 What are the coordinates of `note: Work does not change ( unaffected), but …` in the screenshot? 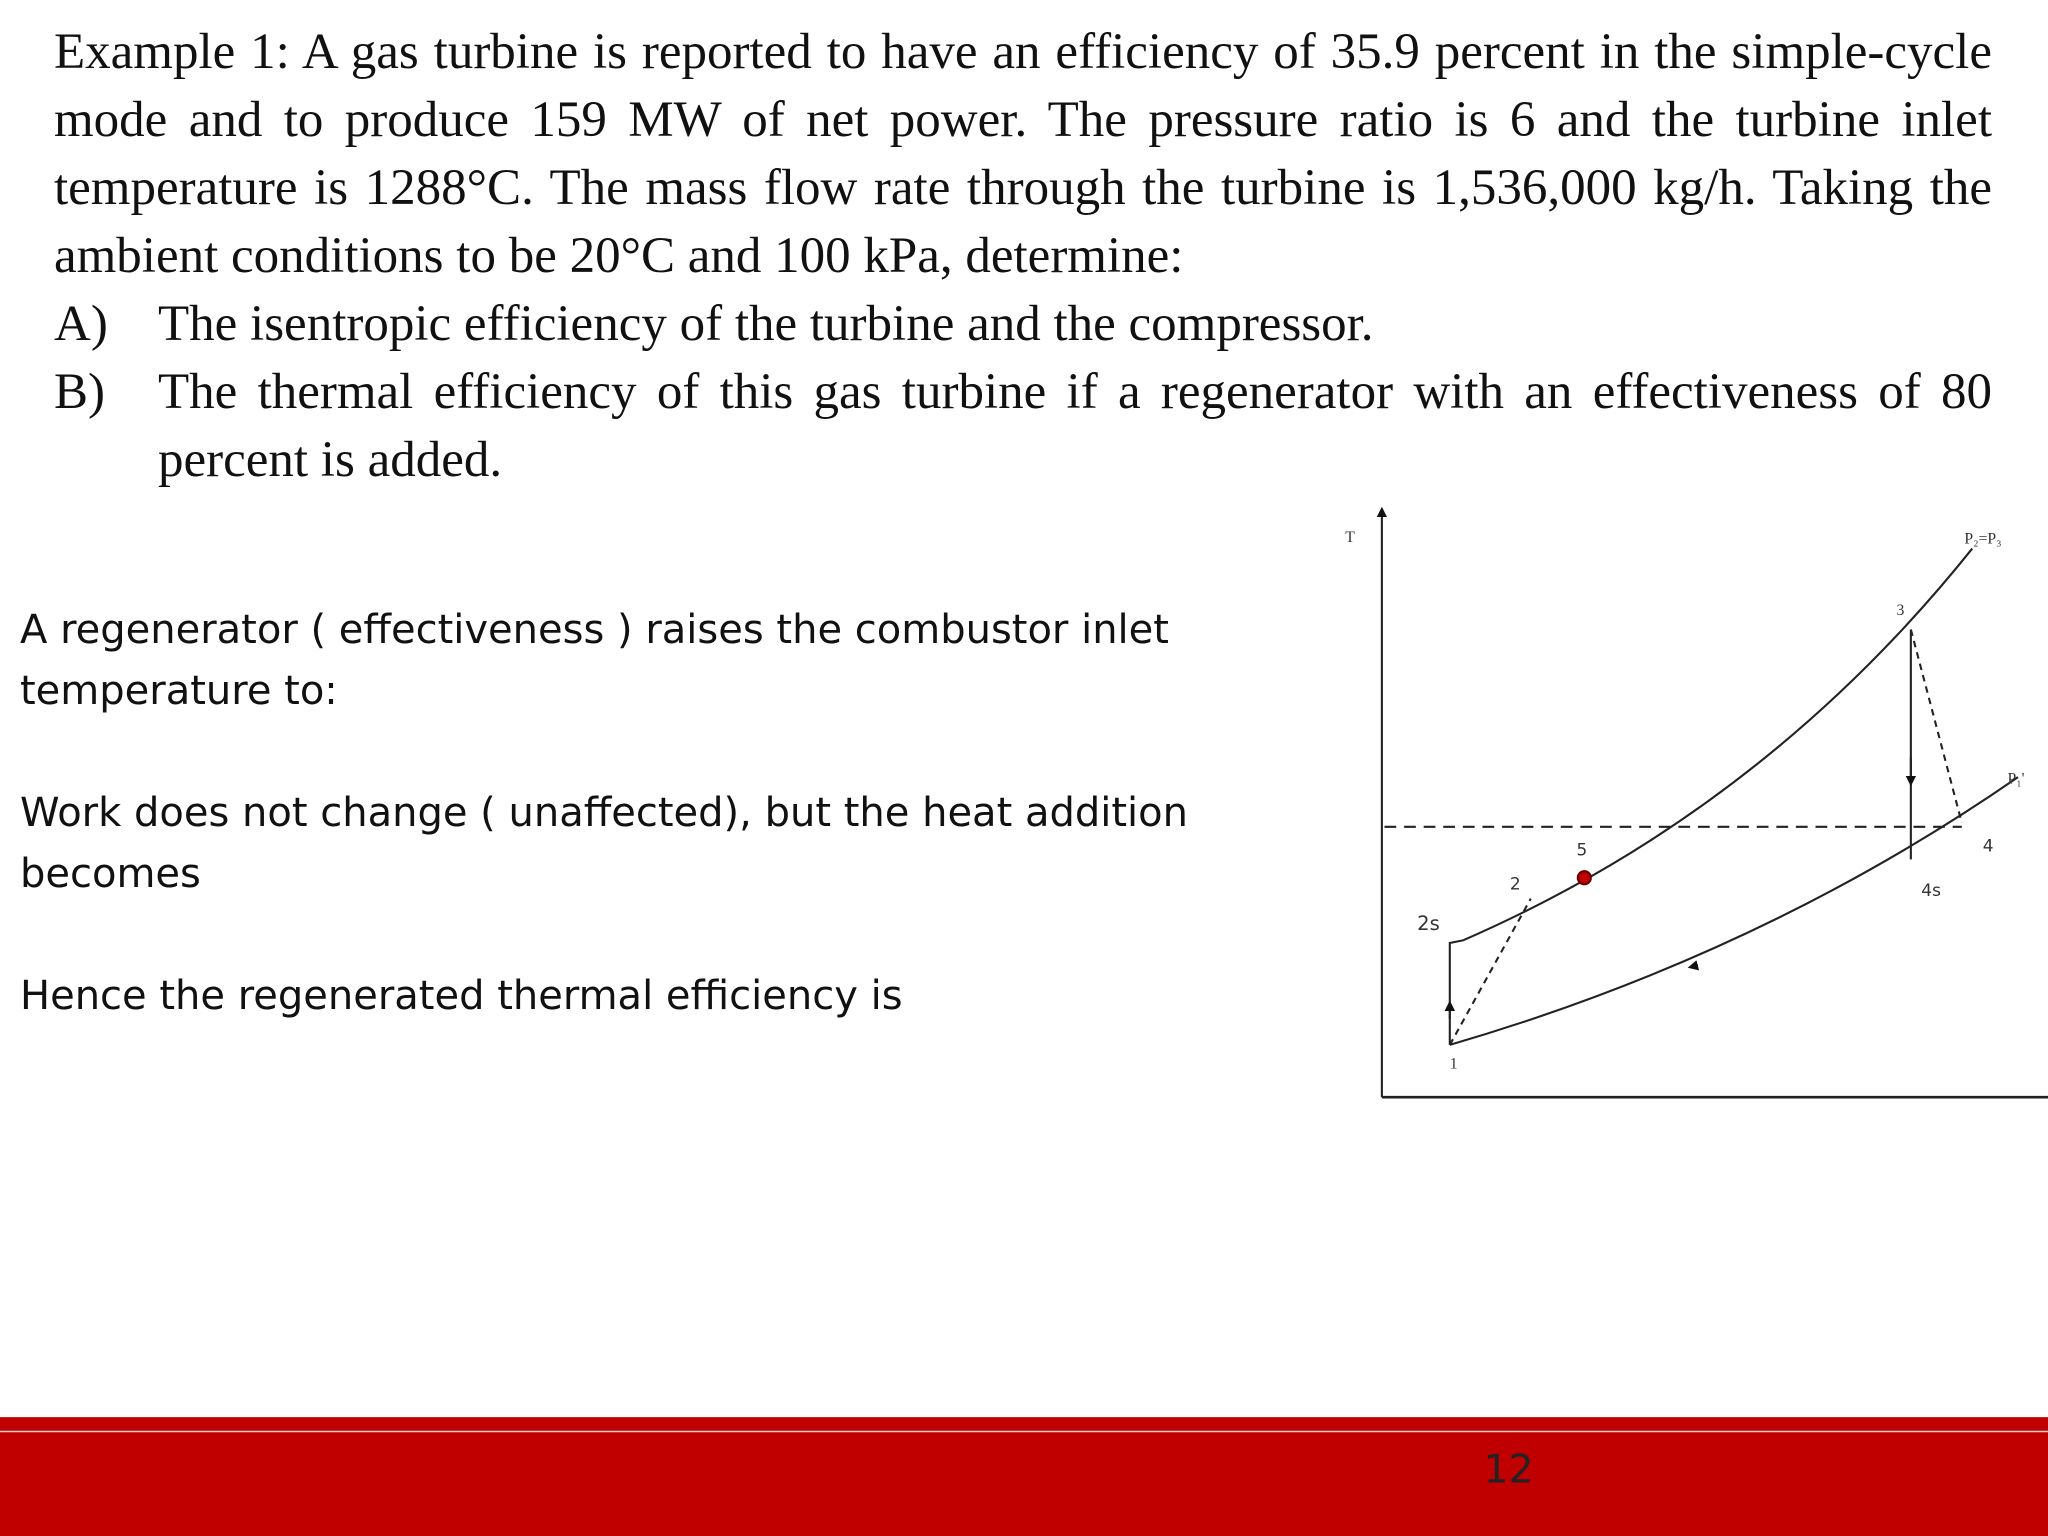 It's located at (604, 843).